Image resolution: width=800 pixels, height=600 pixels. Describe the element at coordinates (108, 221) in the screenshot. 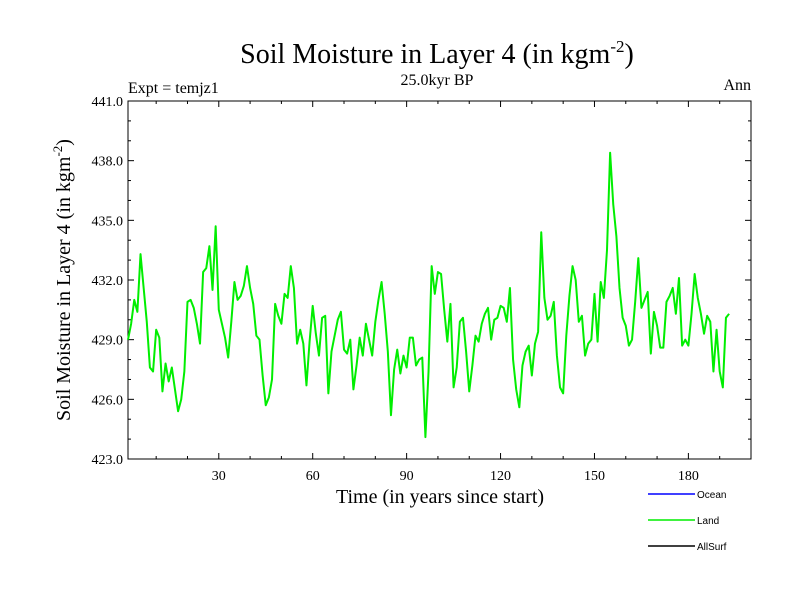

I see `y-tick-label: 435.0` at that location.